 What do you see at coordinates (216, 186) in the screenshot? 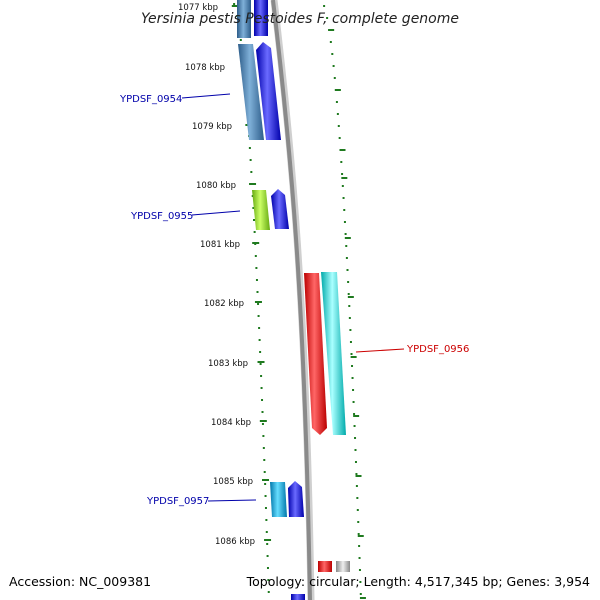
I see `tick-label-1080: 1080 kbp` at bounding box center [216, 186].